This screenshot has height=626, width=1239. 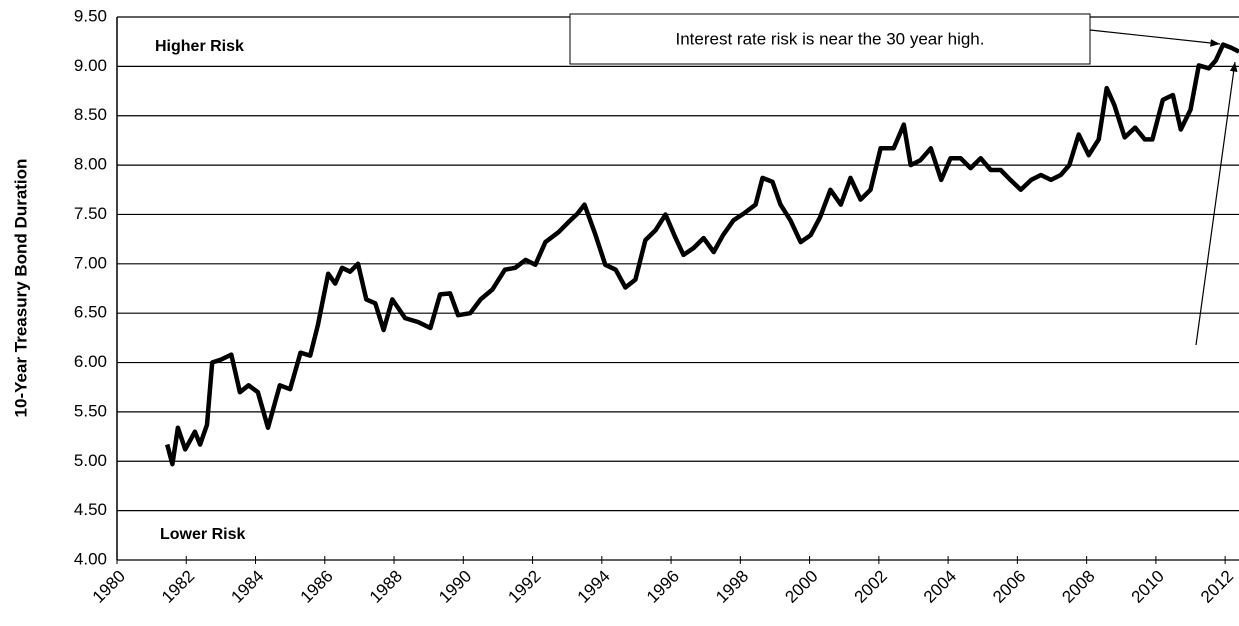 What do you see at coordinates (386, 587) in the screenshot?
I see `x-tick-label: 1988` at bounding box center [386, 587].